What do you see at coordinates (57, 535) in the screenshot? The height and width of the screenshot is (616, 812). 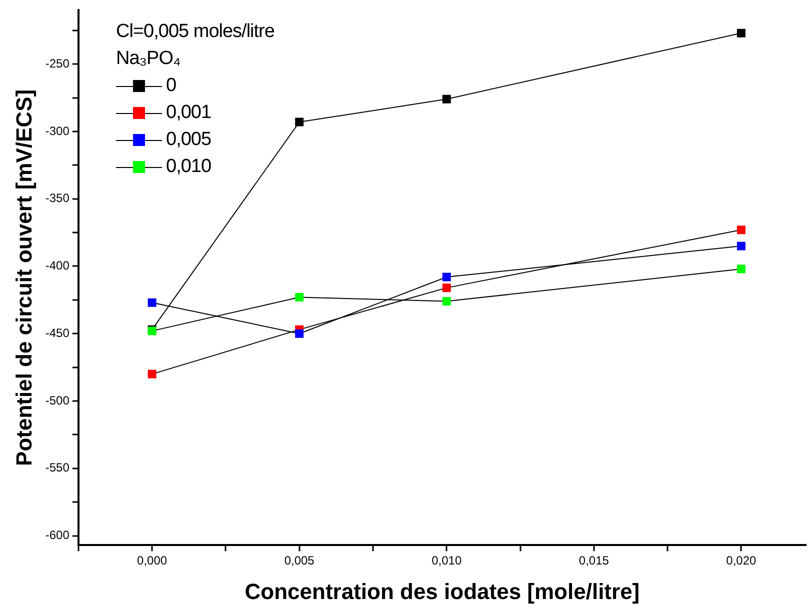 I see `y-tick-label: -600` at bounding box center [57, 535].